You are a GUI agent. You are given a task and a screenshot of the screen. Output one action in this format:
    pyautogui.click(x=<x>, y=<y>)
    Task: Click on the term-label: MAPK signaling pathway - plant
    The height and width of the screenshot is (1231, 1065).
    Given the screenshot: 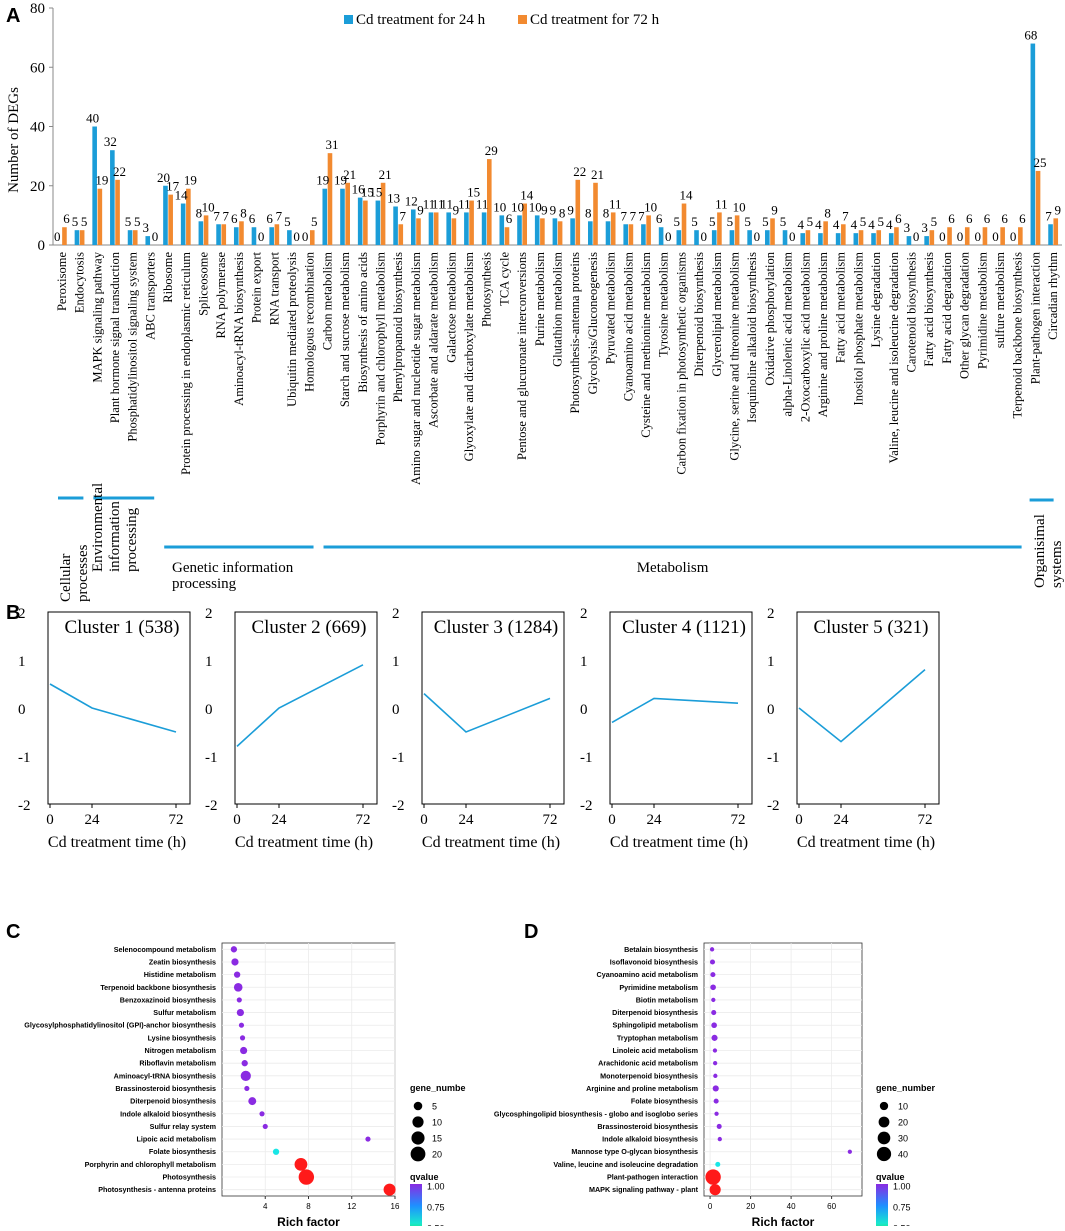 What is the action you would take?
    pyautogui.click(x=644, y=1189)
    